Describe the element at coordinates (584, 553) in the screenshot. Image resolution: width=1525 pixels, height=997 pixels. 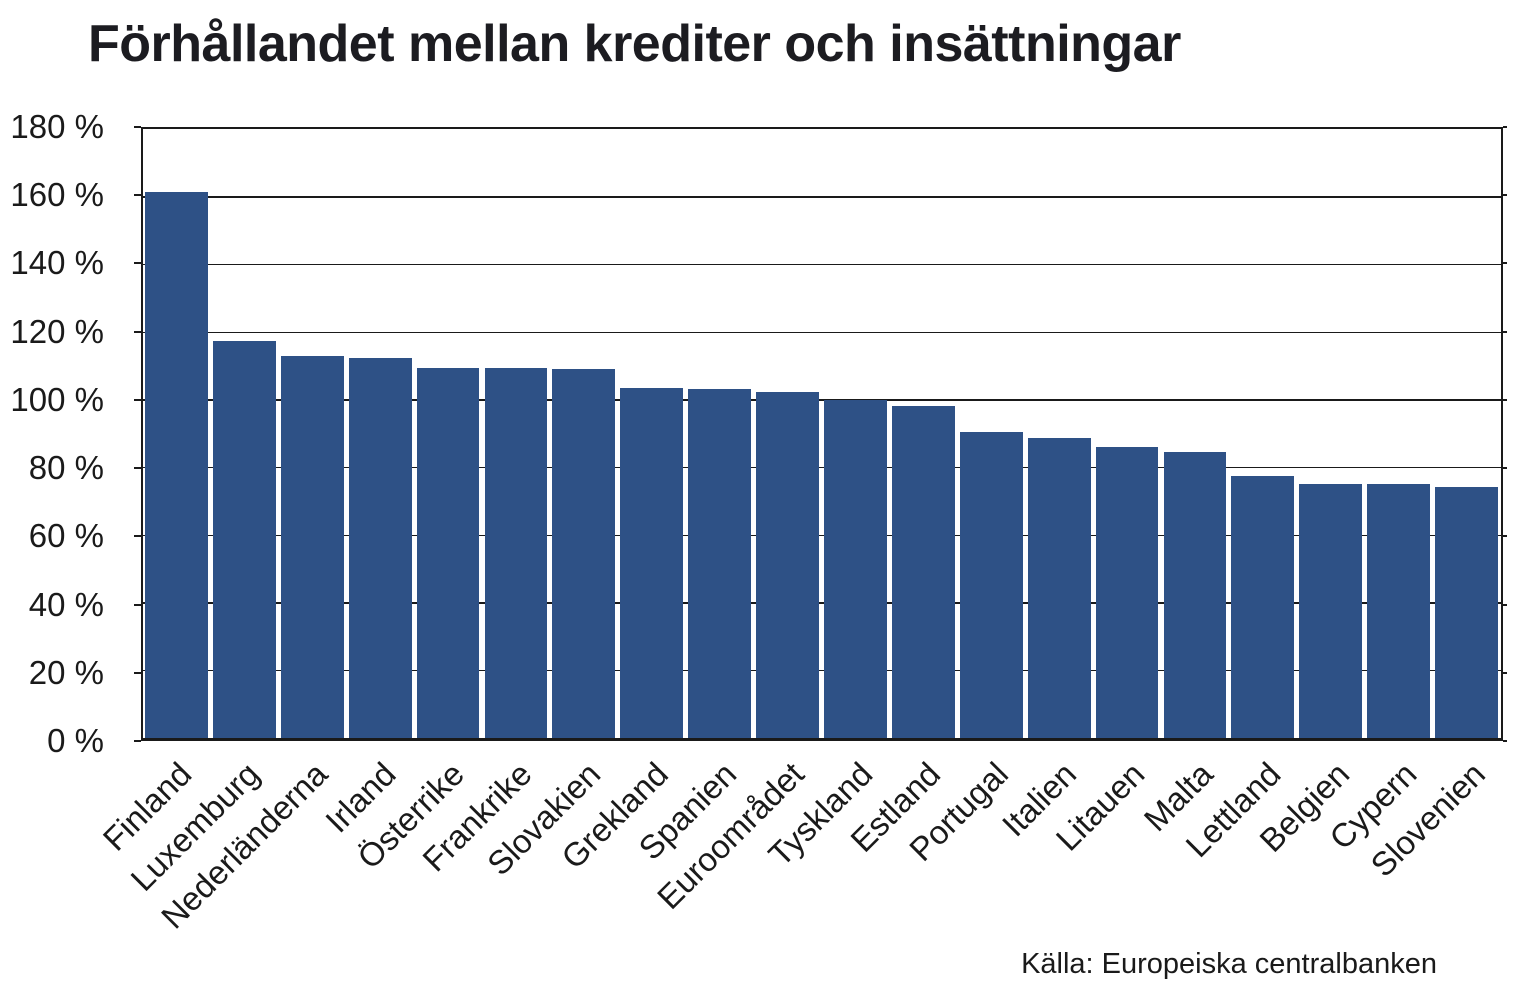
I see `bar-slovakien` at that location.